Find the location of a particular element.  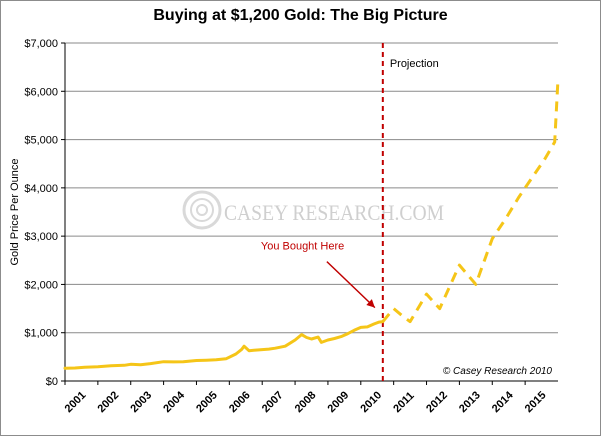

x-tick-label: 2013 is located at coordinates (470, 402).